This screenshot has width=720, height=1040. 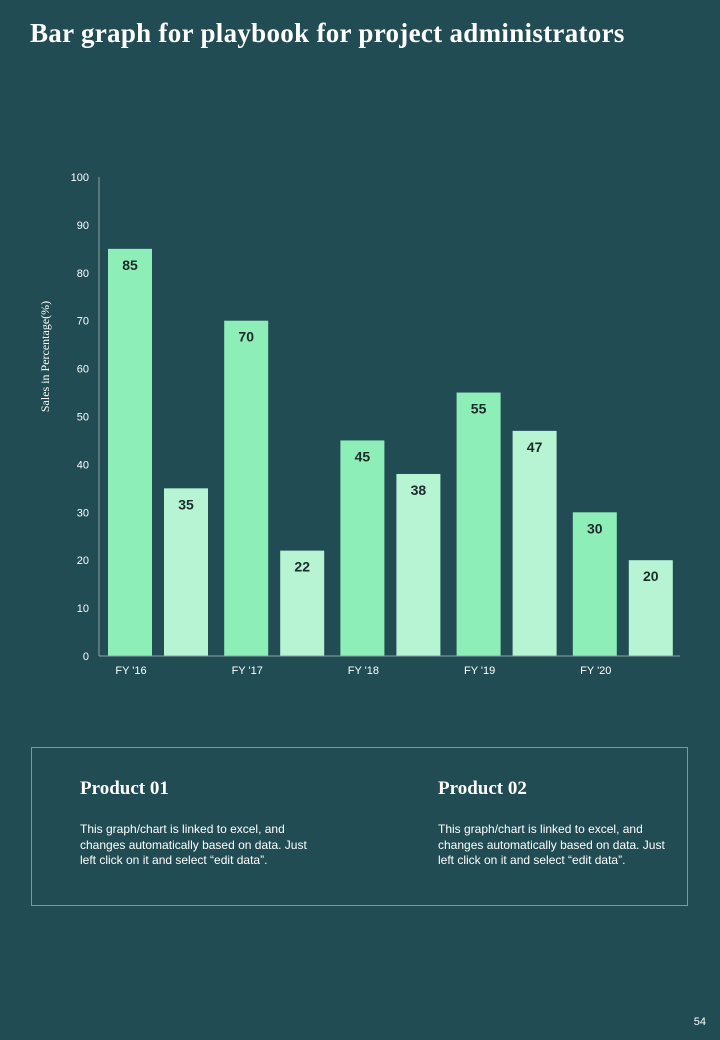 What do you see at coordinates (130, 265) in the screenshot?
I see `data-label: 85` at bounding box center [130, 265].